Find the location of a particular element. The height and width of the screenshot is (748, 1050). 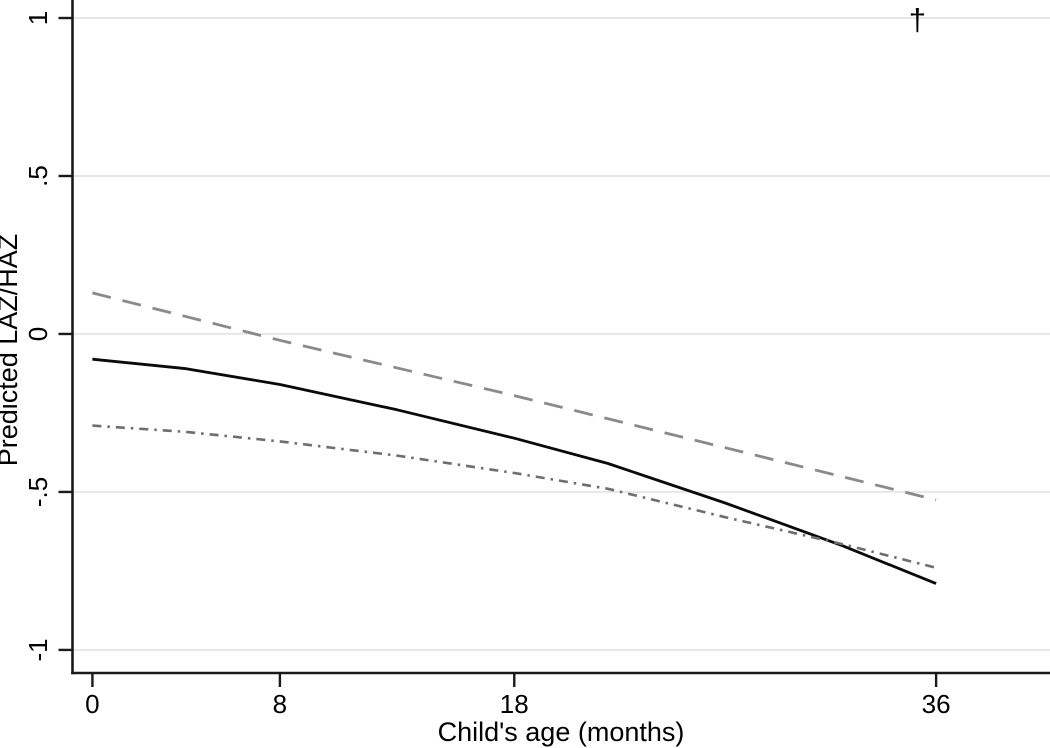

x-axis-title: Child's age (months) is located at coordinates (561, 732).